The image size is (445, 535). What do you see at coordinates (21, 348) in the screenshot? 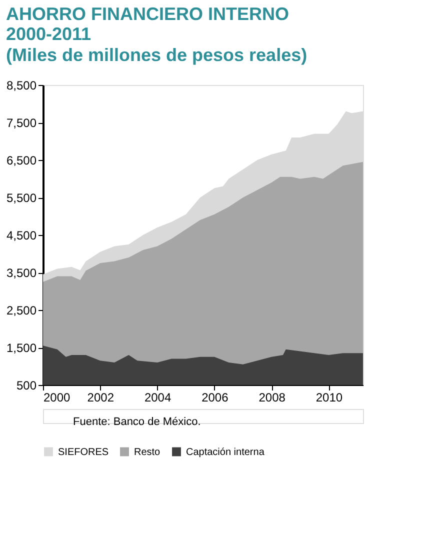
I see `y-tick-label: 1,500` at bounding box center [21, 348].